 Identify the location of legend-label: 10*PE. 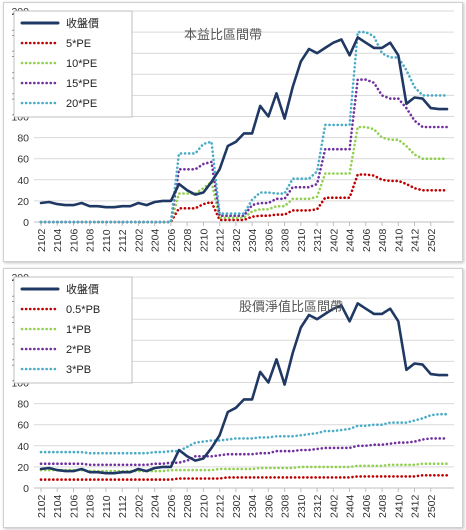
(81, 64).